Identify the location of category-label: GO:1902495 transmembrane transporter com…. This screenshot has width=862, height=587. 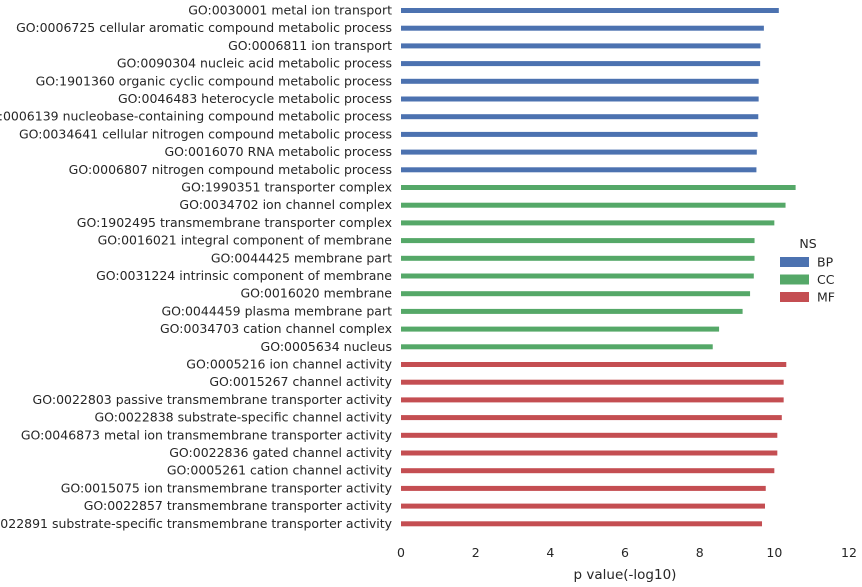
(234, 222).